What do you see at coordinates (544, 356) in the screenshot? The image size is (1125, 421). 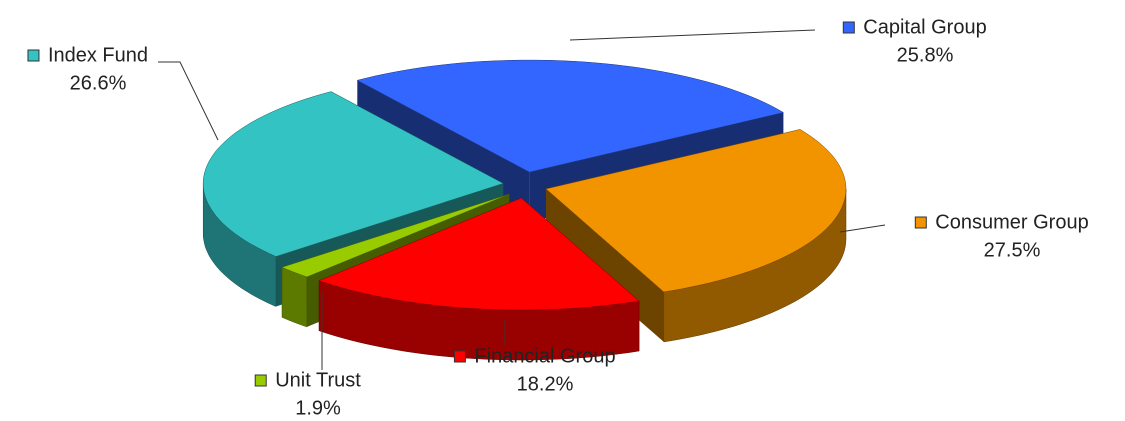 I see `slice-label: Financial Group` at bounding box center [544, 356].